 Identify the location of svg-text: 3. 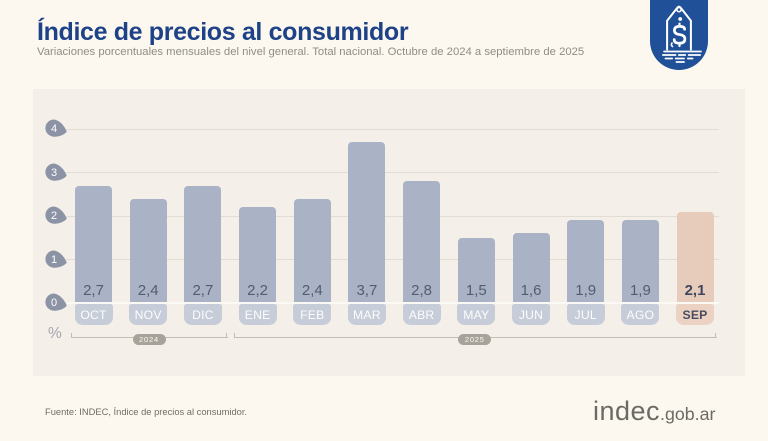
(54, 173).